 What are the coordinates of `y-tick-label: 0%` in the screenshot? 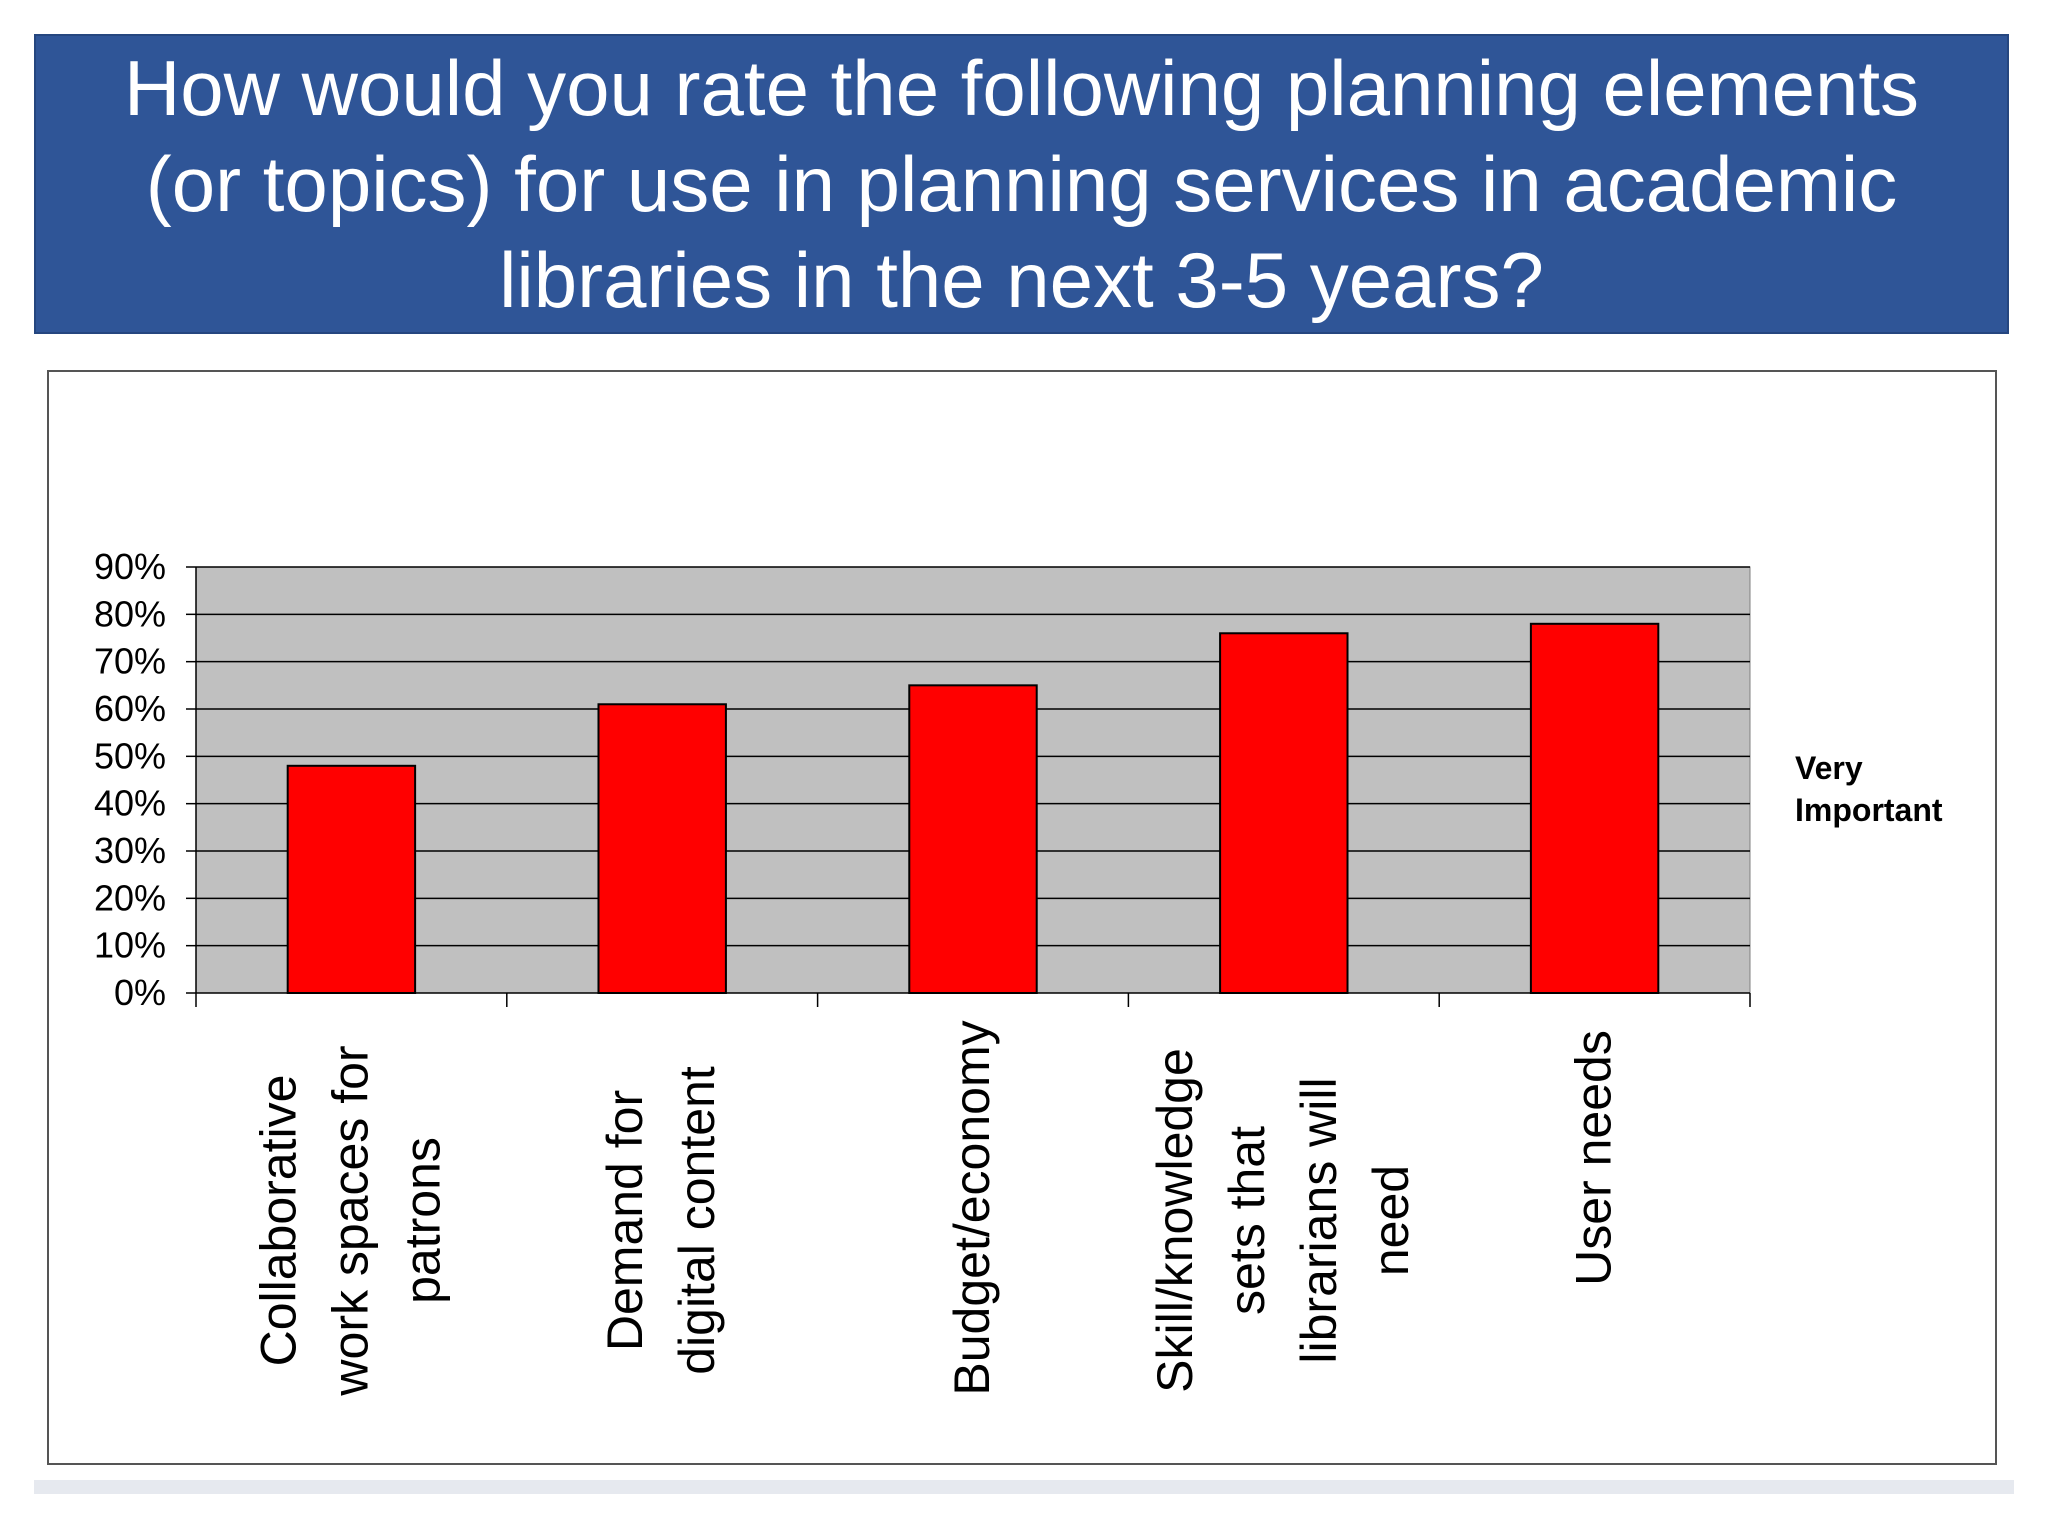 It's located at (140, 992).